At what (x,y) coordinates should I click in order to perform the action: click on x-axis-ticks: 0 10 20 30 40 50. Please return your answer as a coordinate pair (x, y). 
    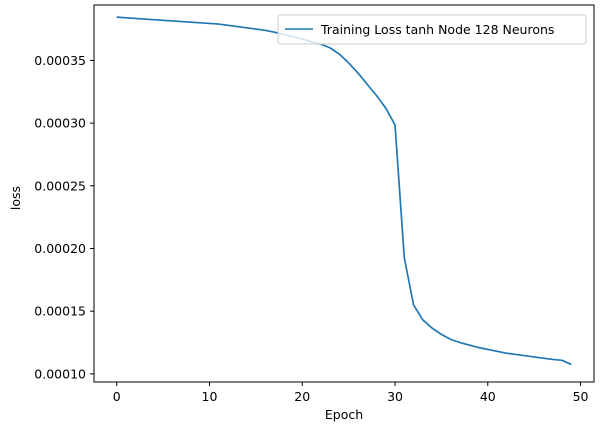
    Looking at the image, I should click on (351, 393).